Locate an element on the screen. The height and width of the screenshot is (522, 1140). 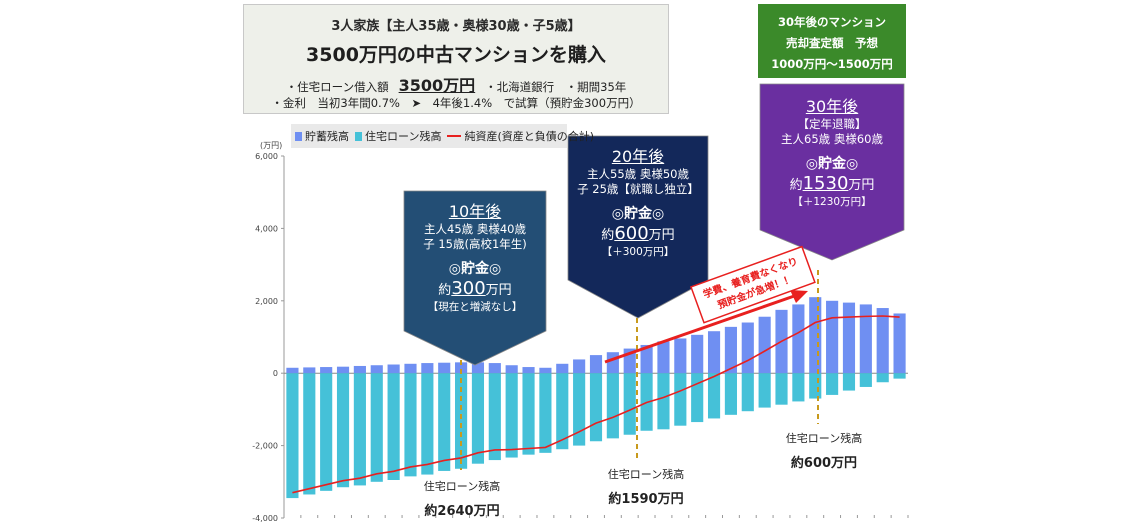
legend-savings-swatch is located at coordinates (298, 136).